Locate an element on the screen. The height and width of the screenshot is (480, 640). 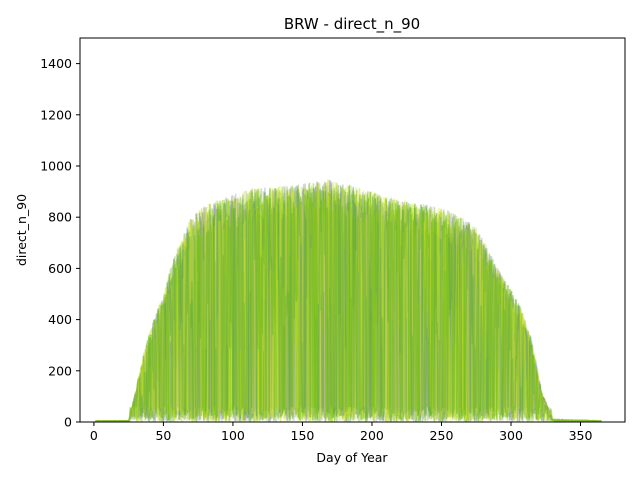
x-axis-label: Day of Year is located at coordinates (352, 457).